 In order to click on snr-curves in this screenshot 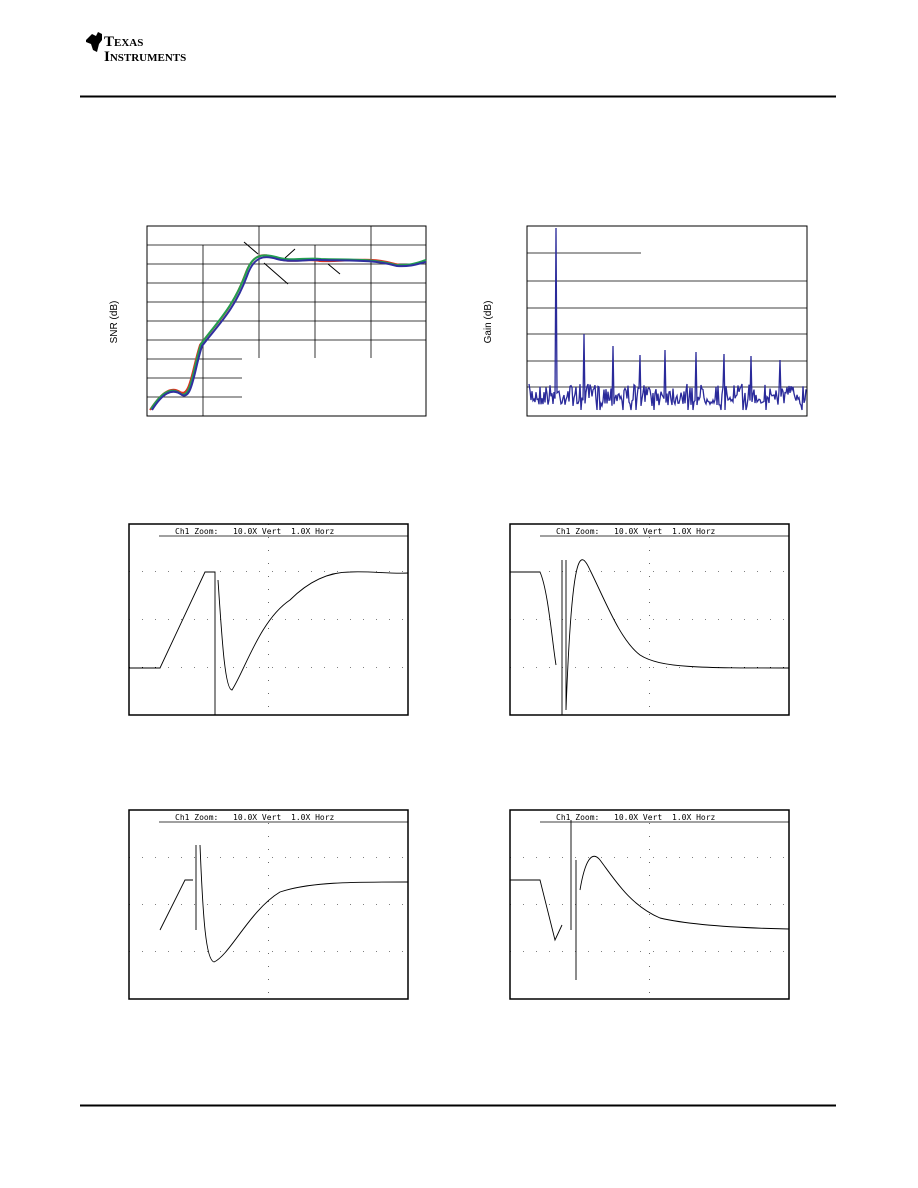, I will do `click(288, 332)`.